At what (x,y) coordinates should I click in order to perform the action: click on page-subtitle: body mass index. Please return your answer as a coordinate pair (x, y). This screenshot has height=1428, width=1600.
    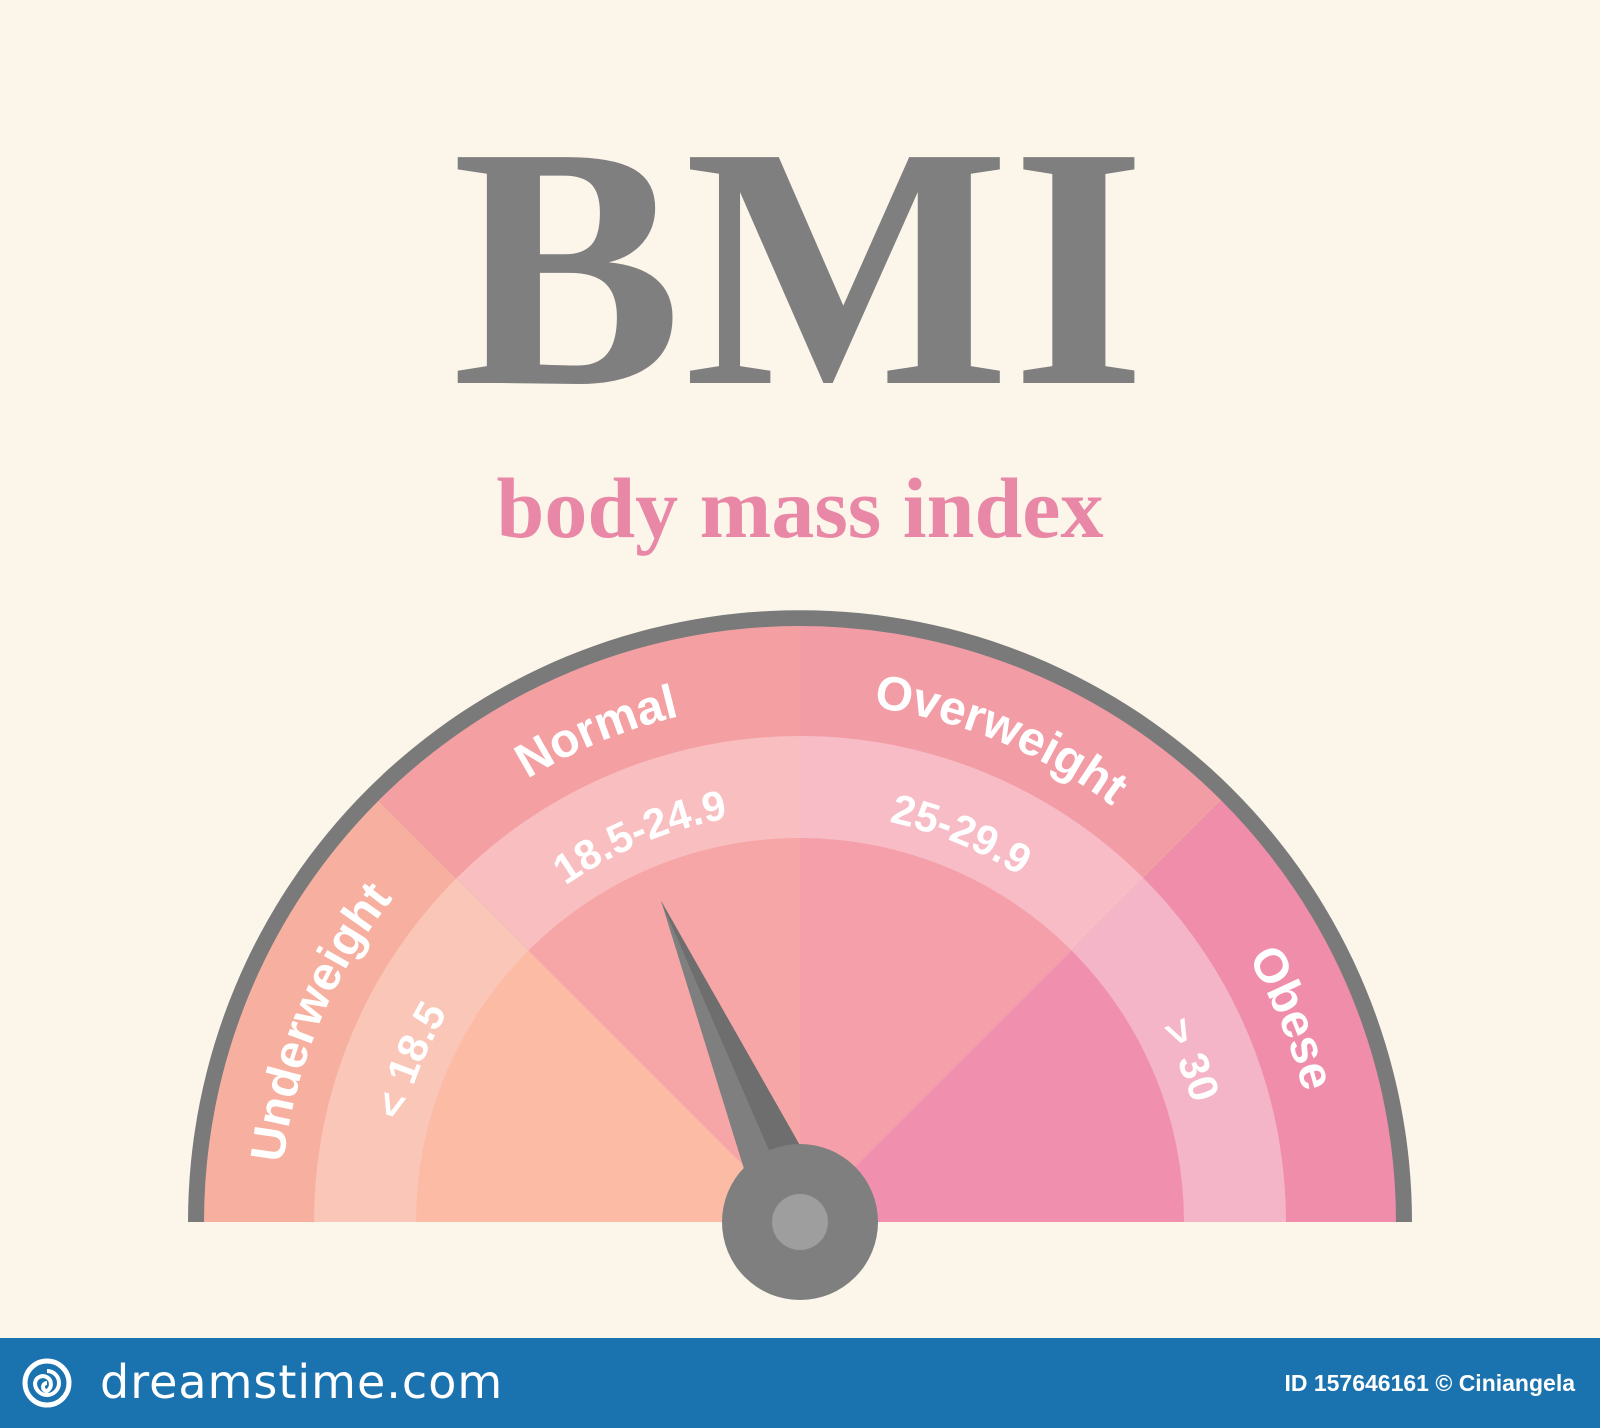
    Looking at the image, I should click on (800, 508).